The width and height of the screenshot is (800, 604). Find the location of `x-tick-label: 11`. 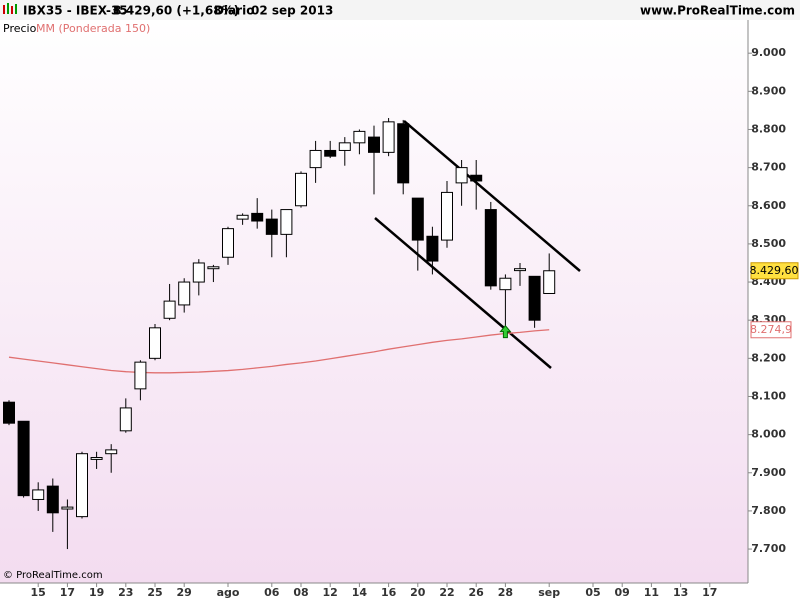

x-tick-label: 11 is located at coordinates (651, 592).